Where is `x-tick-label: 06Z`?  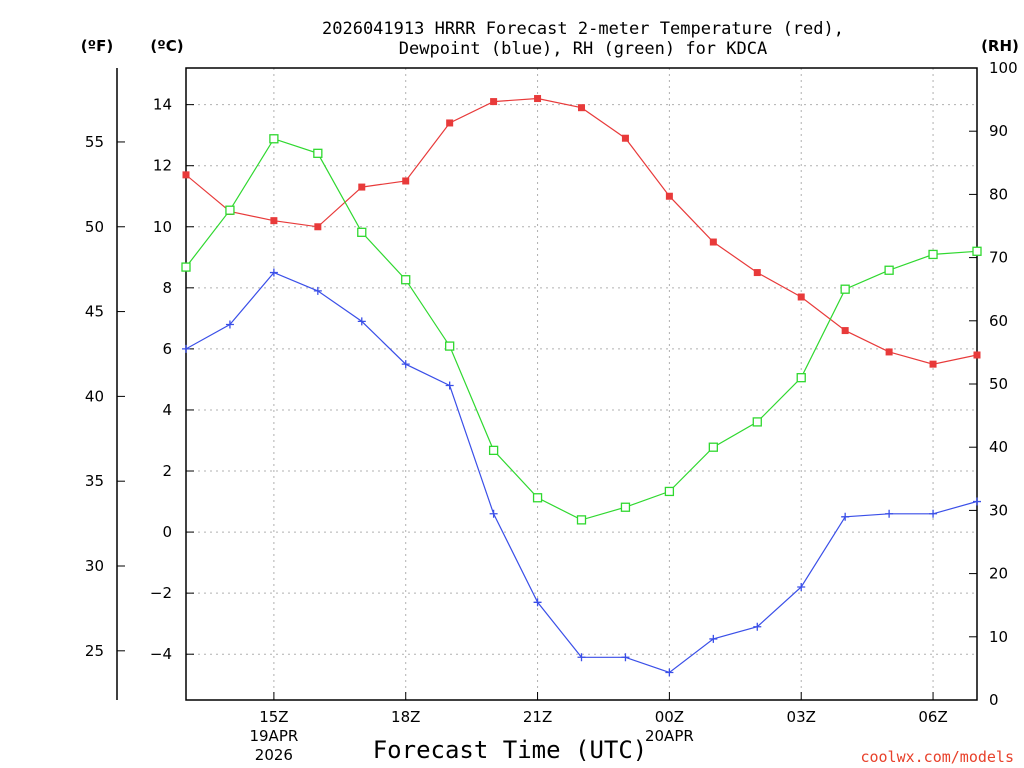
x-tick-label: 06Z is located at coordinates (932, 717).